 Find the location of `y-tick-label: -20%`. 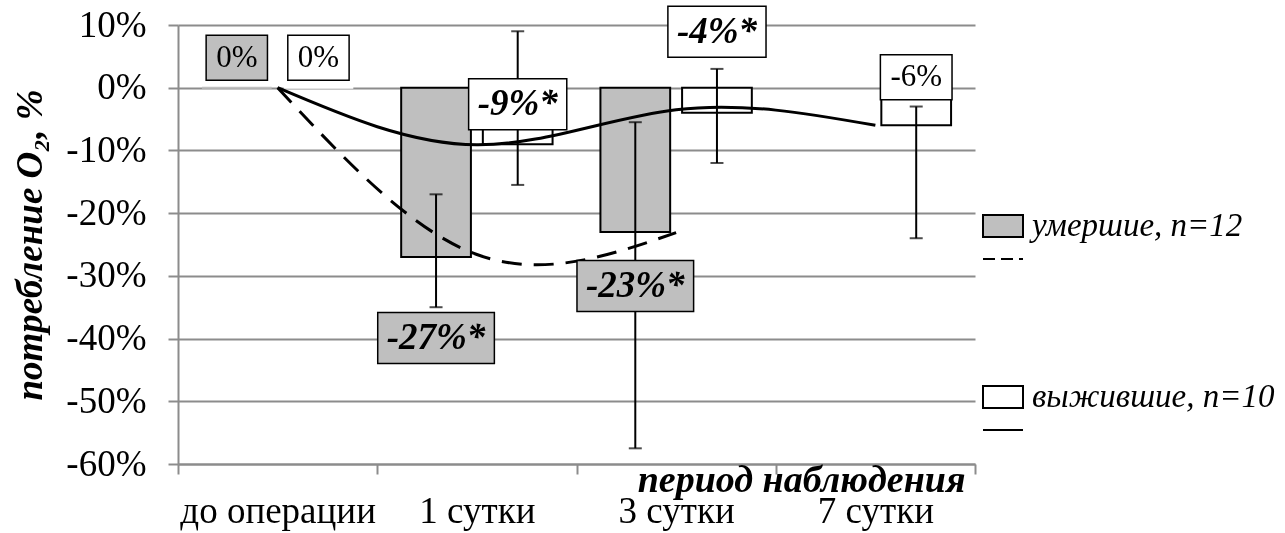

y-tick-label: -20% is located at coordinates (106, 212).